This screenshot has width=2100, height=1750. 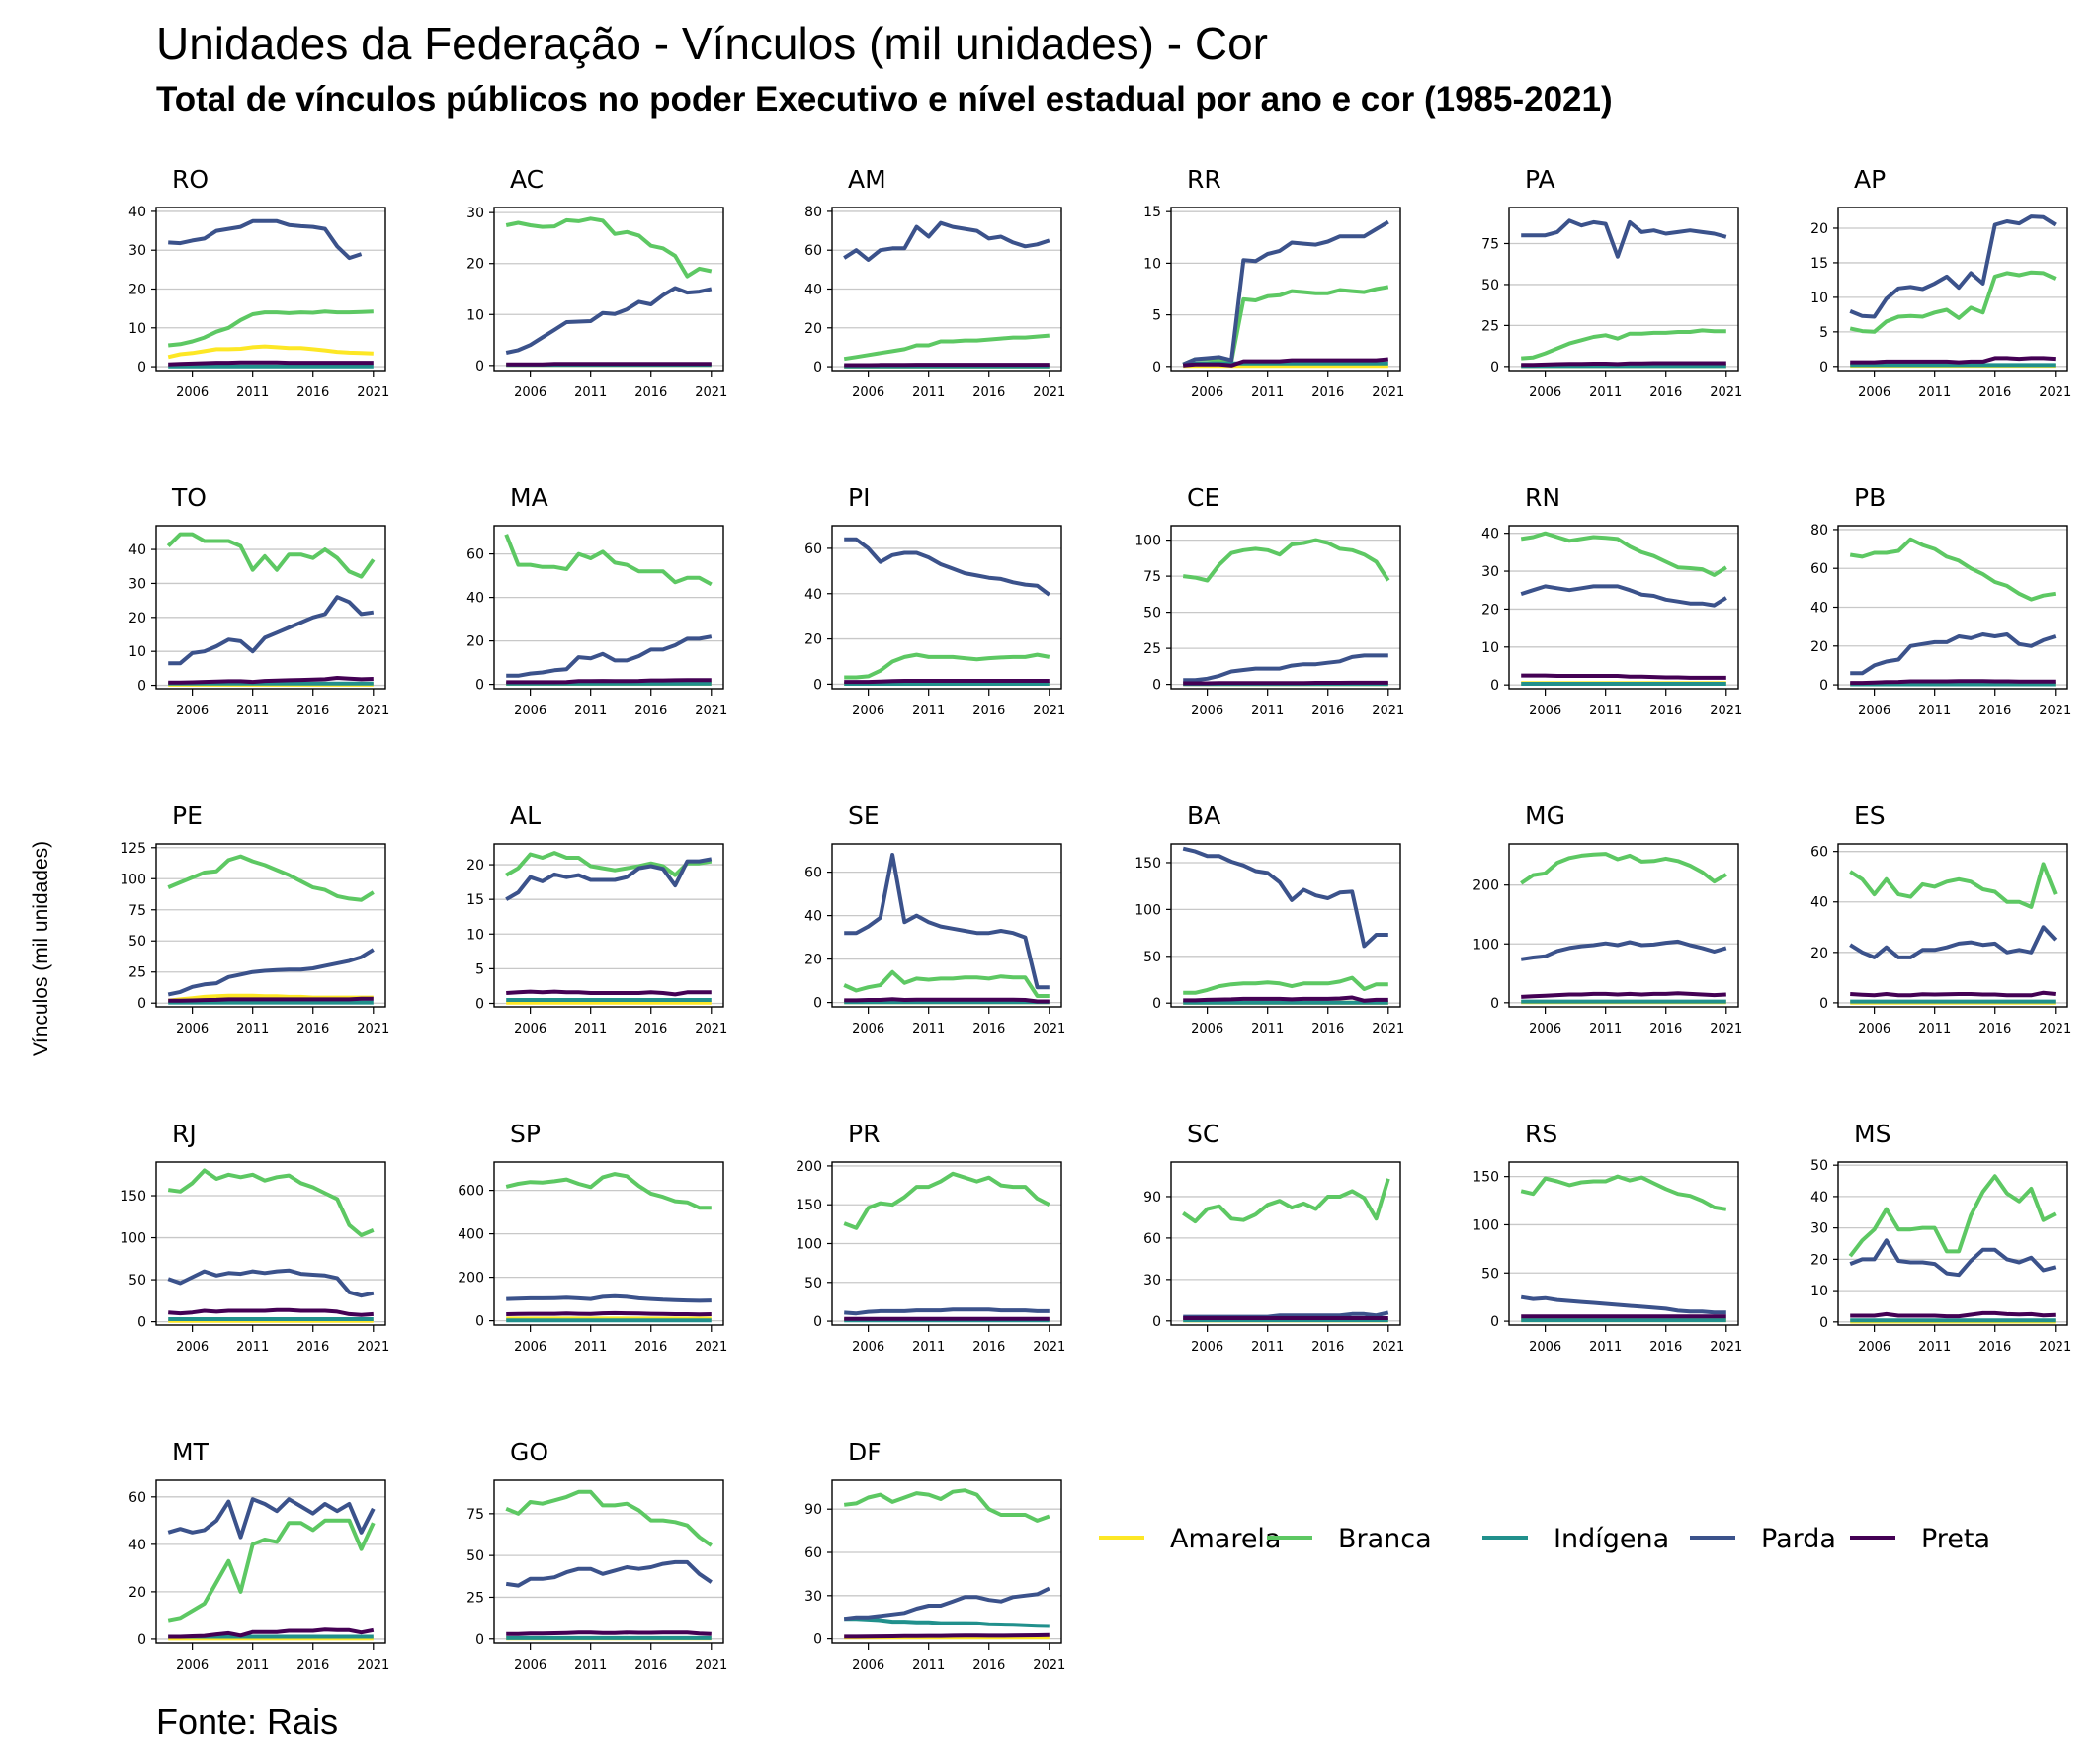 What do you see at coordinates (133, 849) in the screenshot?
I see `y-tick-label: 125` at bounding box center [133, 849].